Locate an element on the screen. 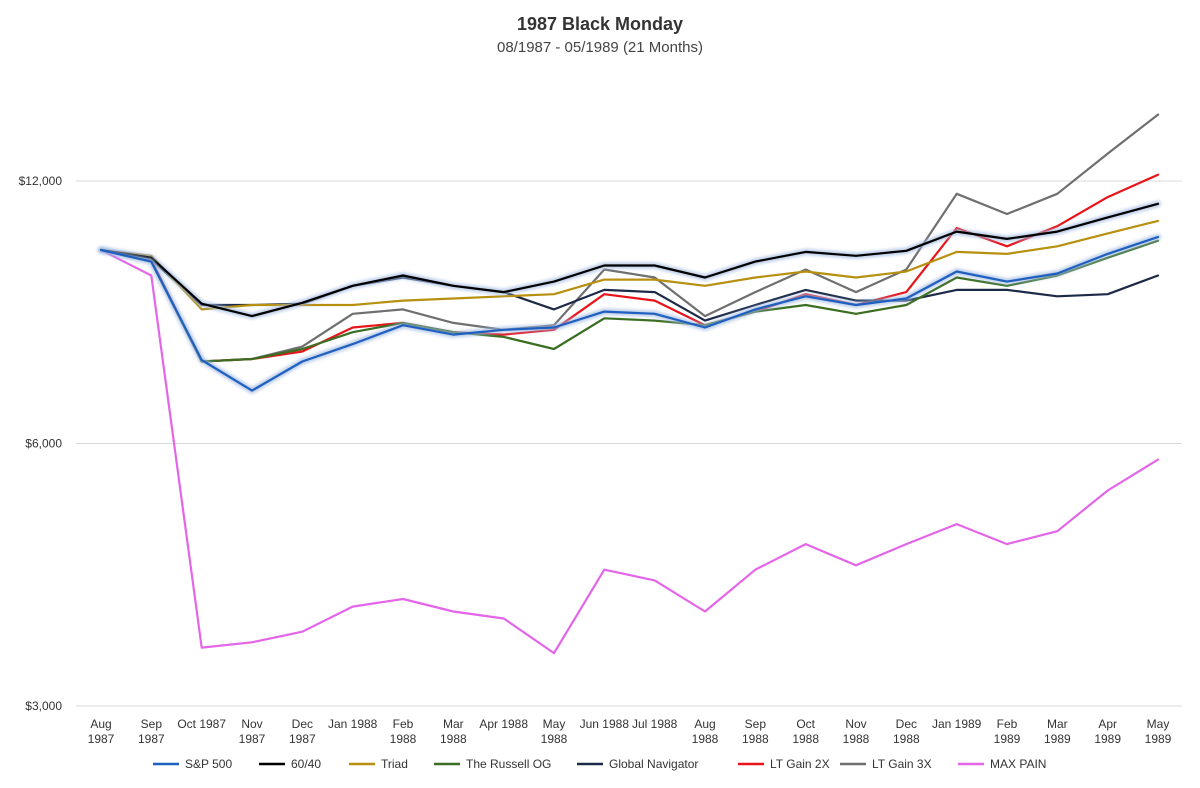 The width and height of the screenshot is (1200, 788). x-tick-label-9: May 1988 is located at coordinates (554, 731).